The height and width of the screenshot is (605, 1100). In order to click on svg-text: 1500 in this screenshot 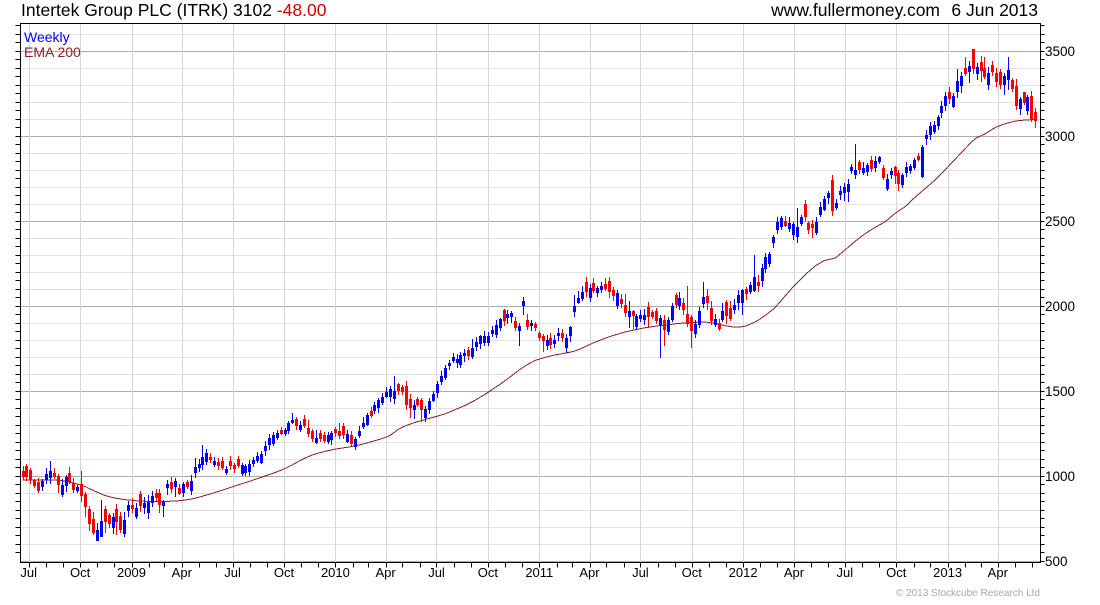, I will do `click(1060, 391)`.